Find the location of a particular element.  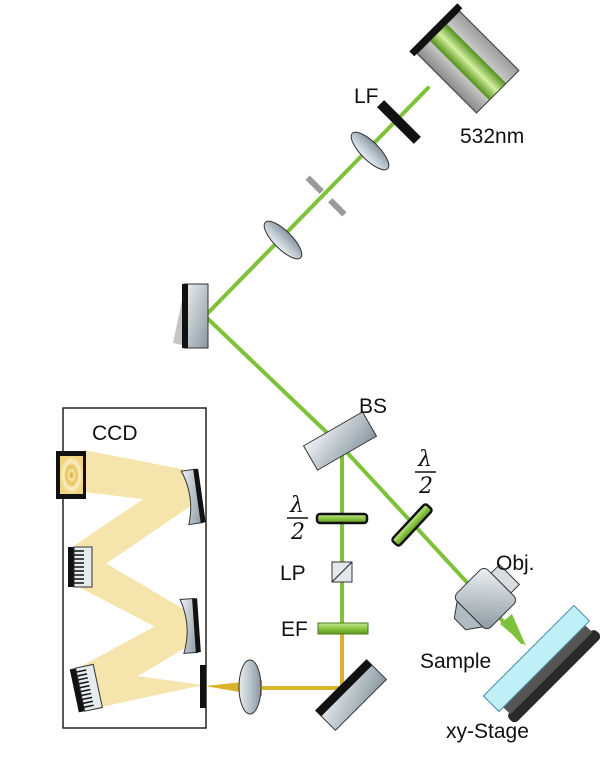

objective-lens is located at coordinates (487, 597).